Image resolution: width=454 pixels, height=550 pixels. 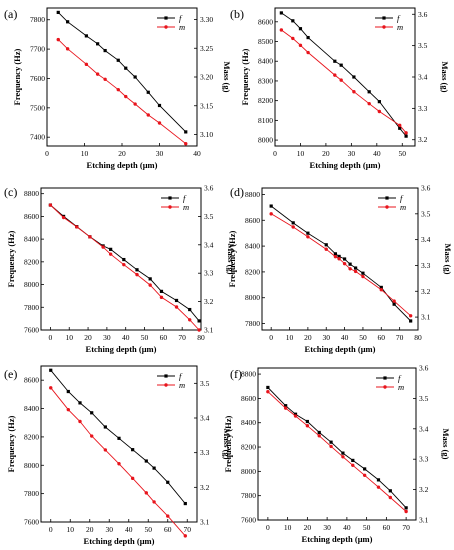 What do you see at coordinates (170, 207) in the screenshot?
I see `legend-m-marker` at bounding box center [170, 207].